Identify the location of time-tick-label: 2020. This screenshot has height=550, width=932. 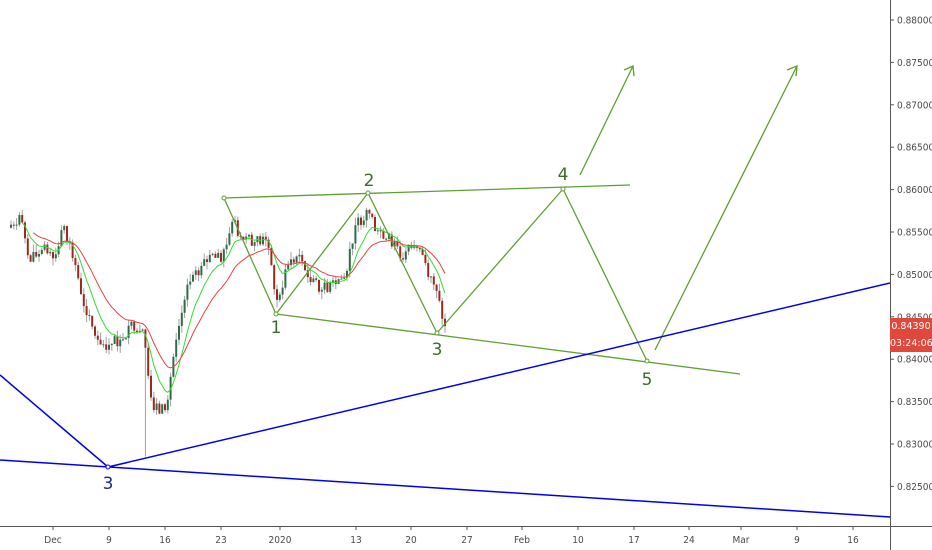
(280, 540).